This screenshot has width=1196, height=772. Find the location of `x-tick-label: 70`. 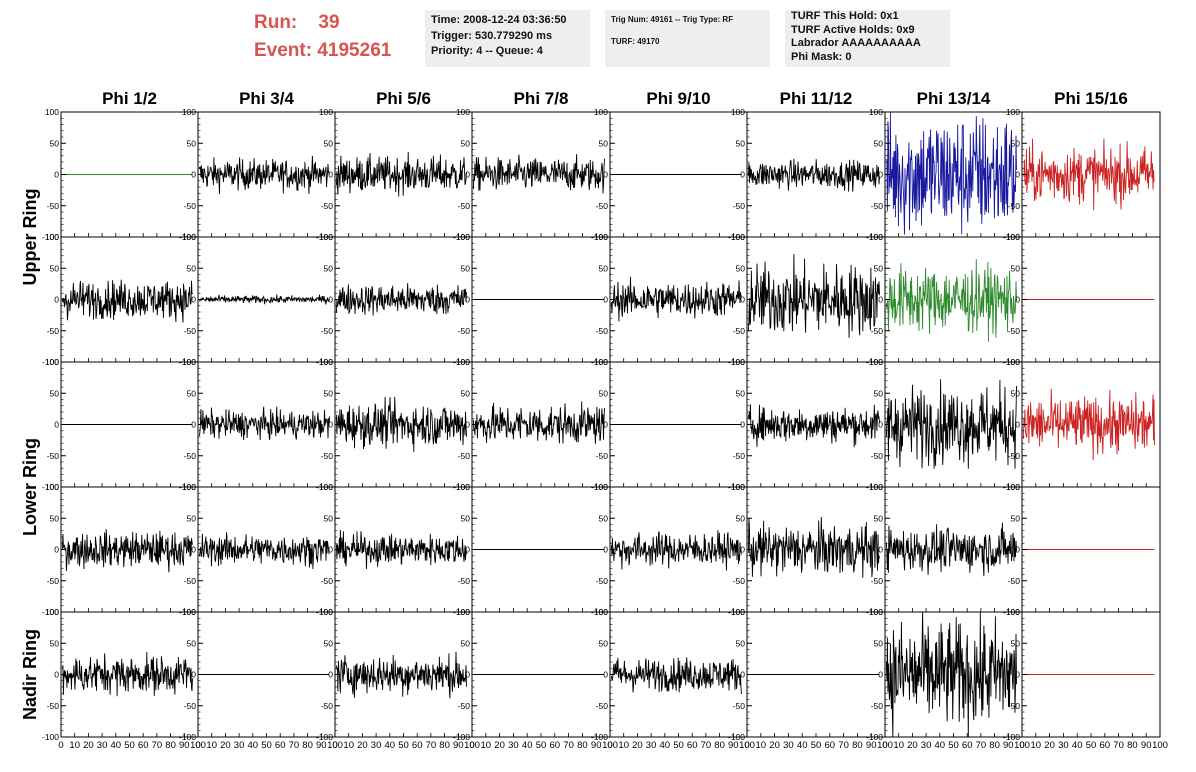

x-tick-label: 70 is located at coordinates (843, 745).